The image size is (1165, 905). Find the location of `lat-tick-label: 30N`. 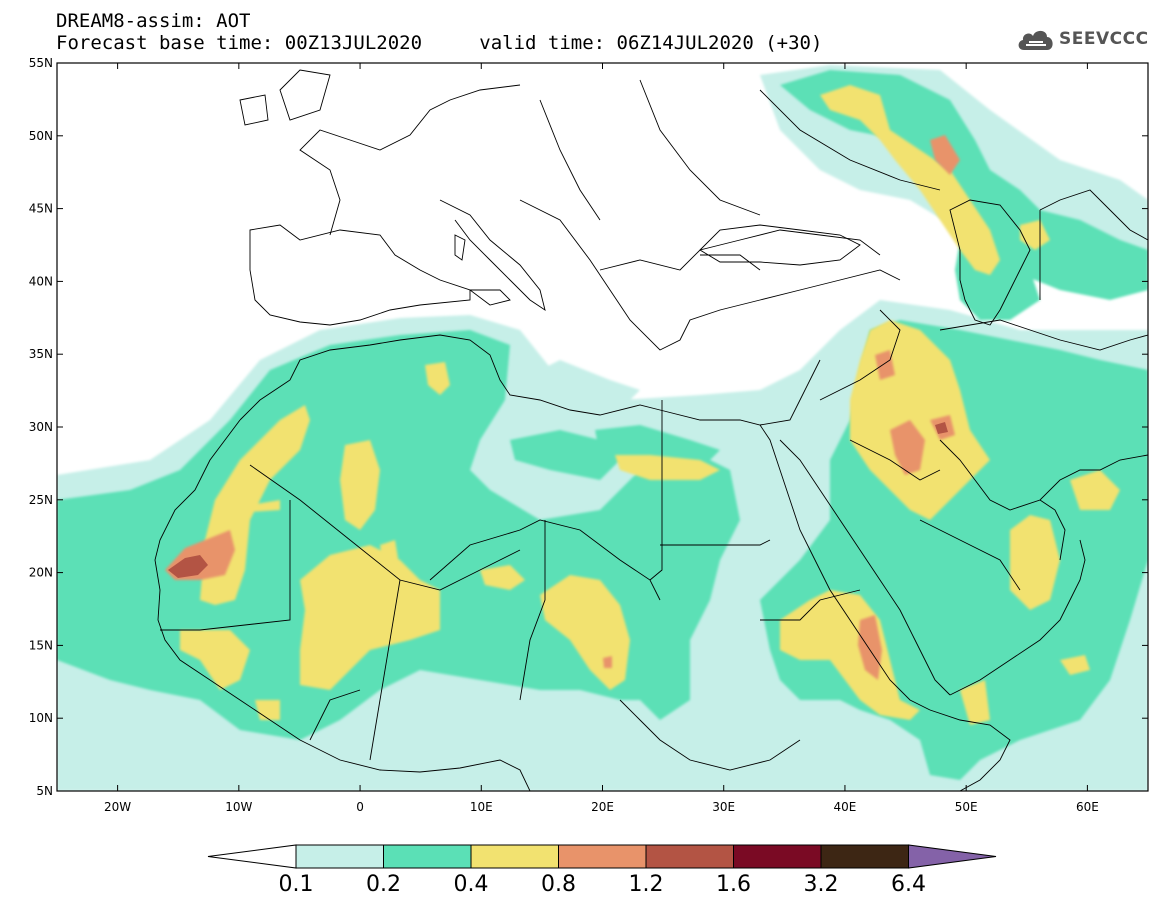

lat-tick-label: 30N is located at coordinates (41, 427).